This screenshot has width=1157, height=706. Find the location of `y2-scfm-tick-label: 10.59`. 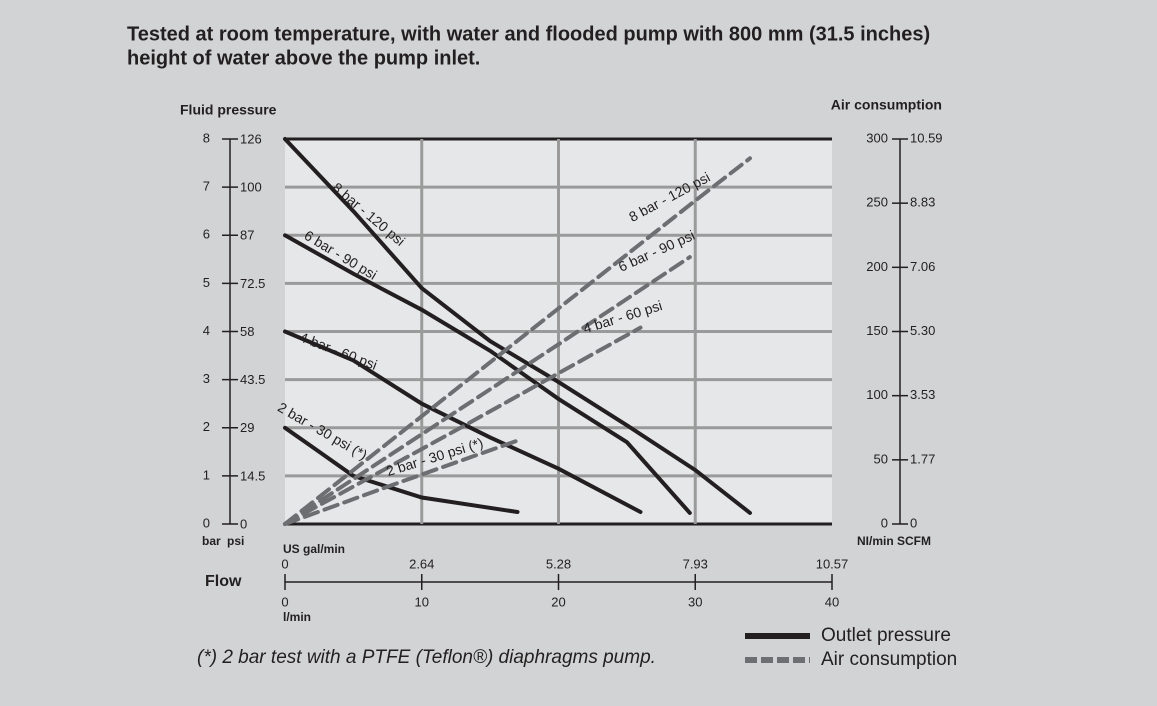

y2-scfm-tick-label: 10.59 is located at coordinates (926, 137).